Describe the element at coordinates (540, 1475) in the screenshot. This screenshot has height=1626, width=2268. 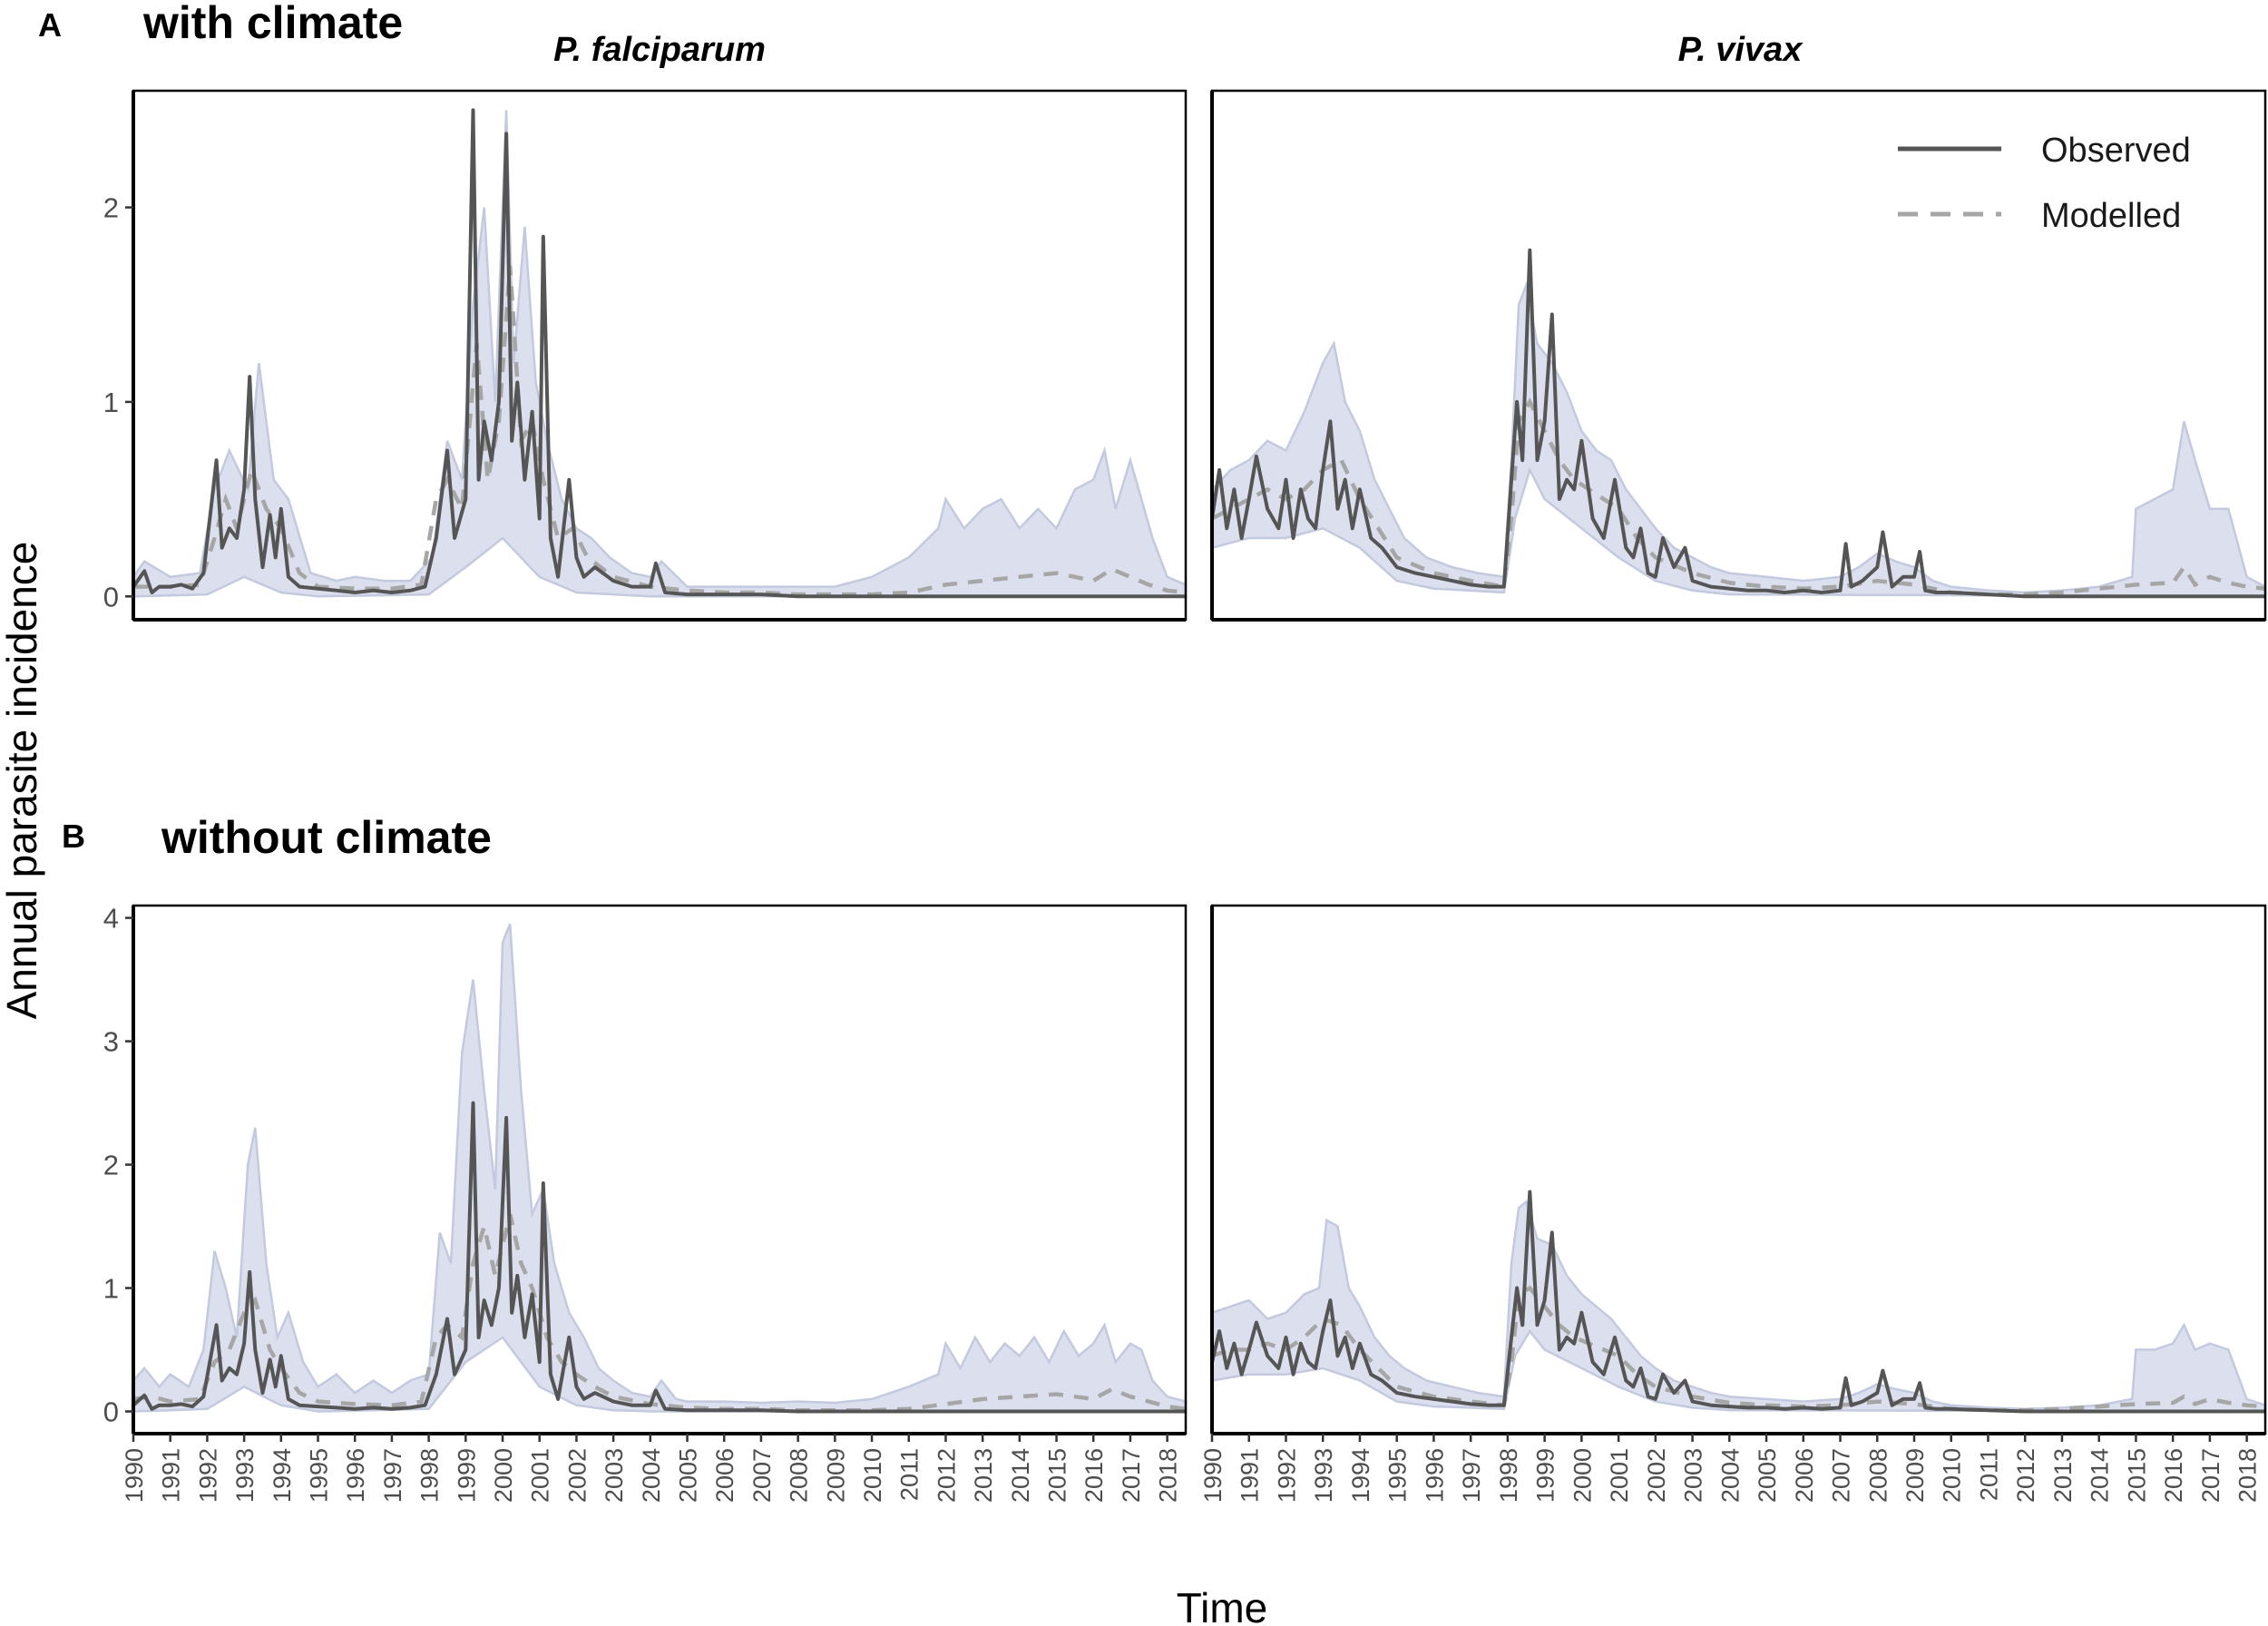
I see `panel-b-falciparum-x-tick-label: 2001` at that location.